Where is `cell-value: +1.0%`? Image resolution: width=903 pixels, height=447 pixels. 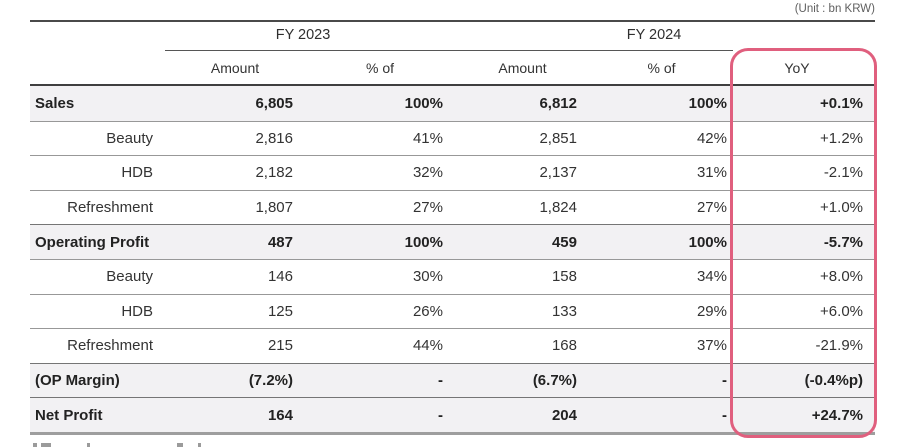 cell-value: +1.0% is located at coordinates (841, 208).